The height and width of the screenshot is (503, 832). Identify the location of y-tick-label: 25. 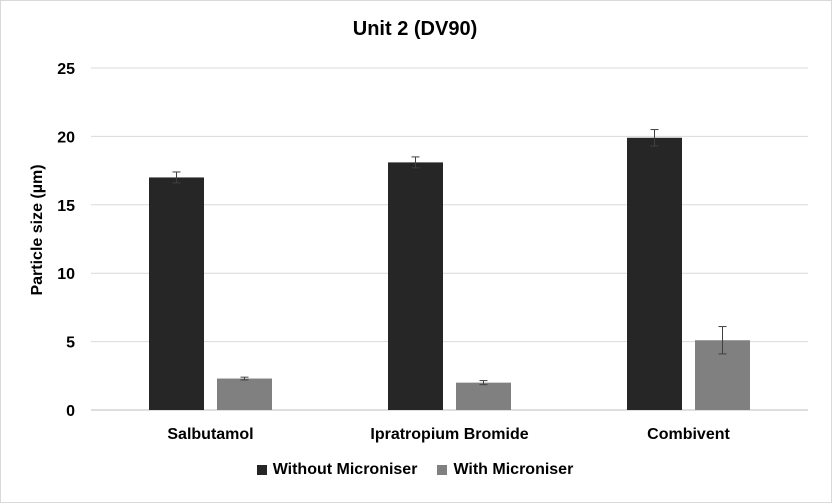
(66, 69).